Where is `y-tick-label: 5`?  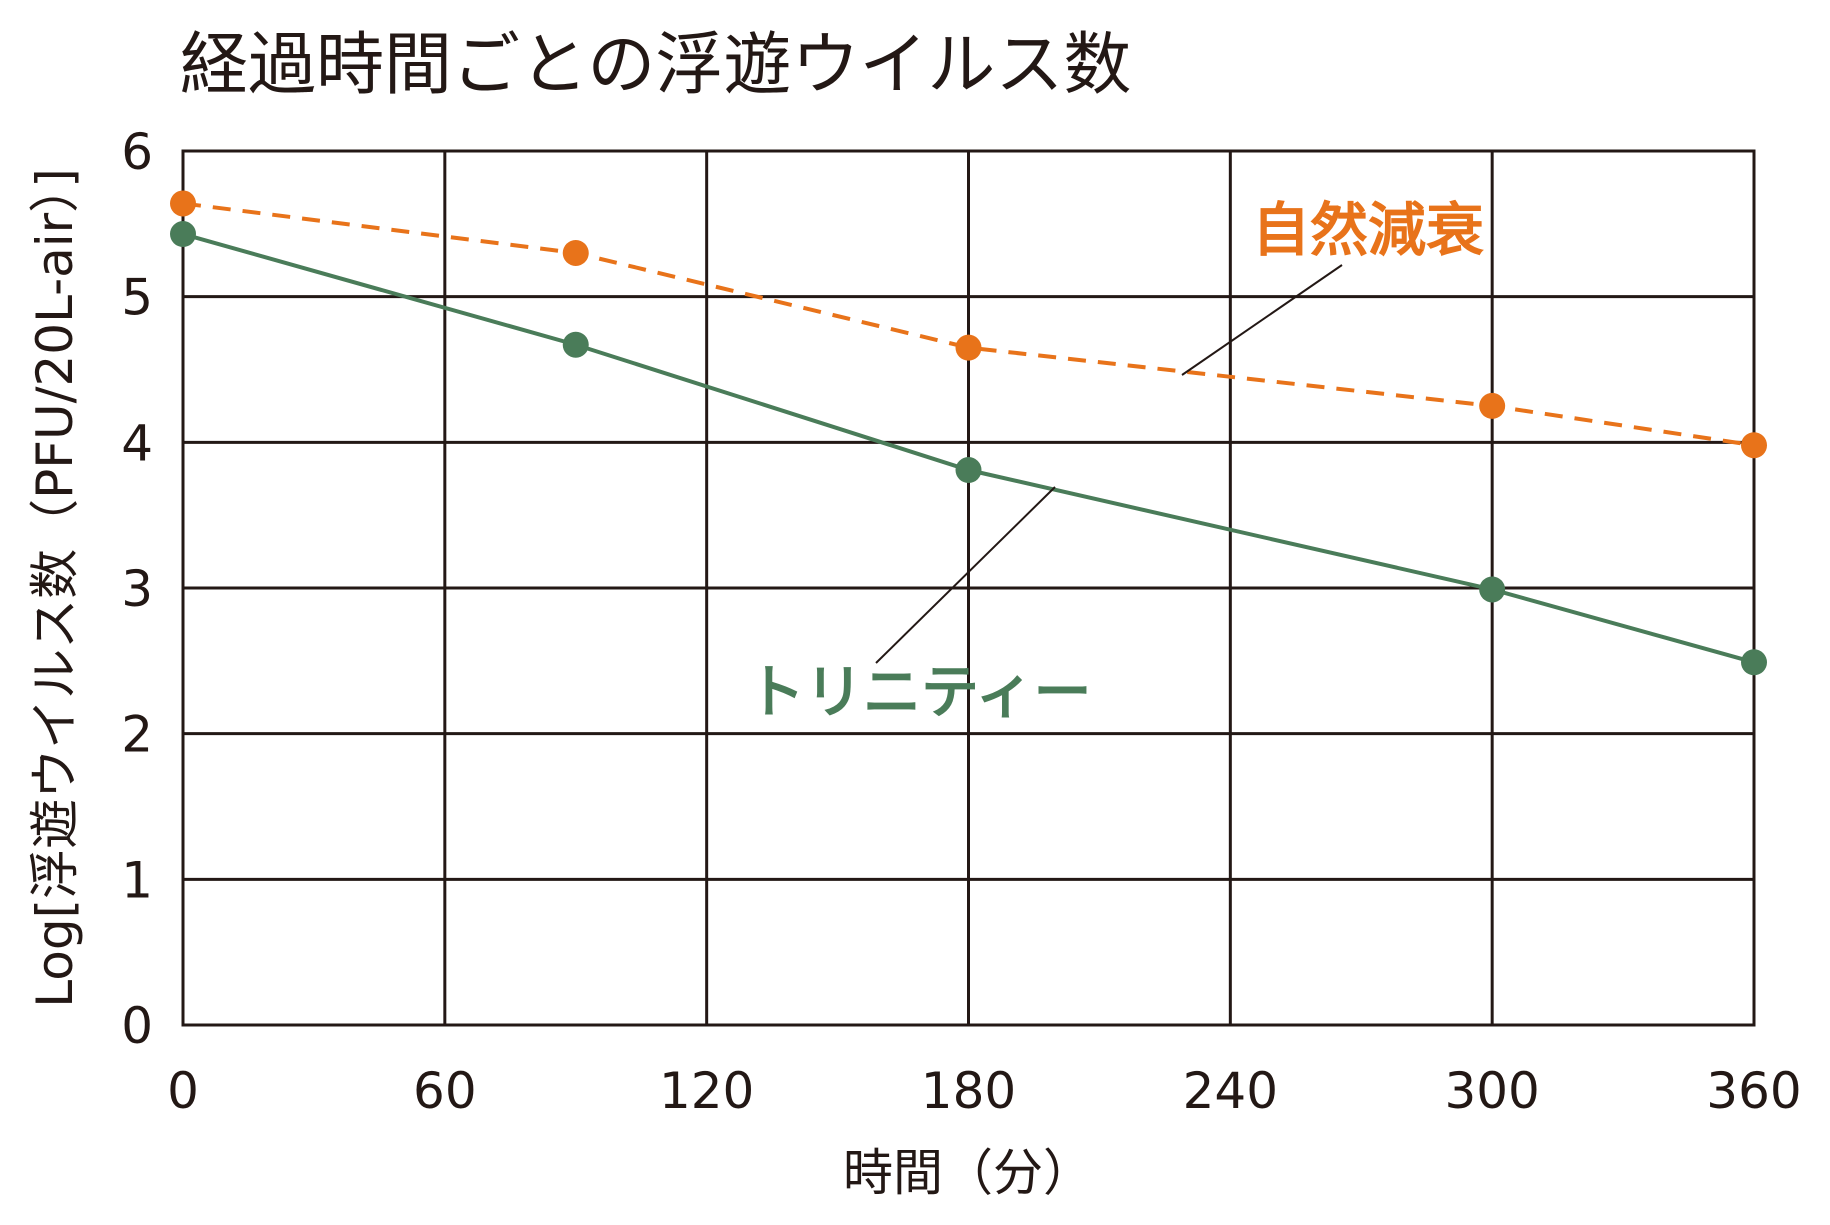 y-tick-label: 5 is located at coordinates (137, 298).